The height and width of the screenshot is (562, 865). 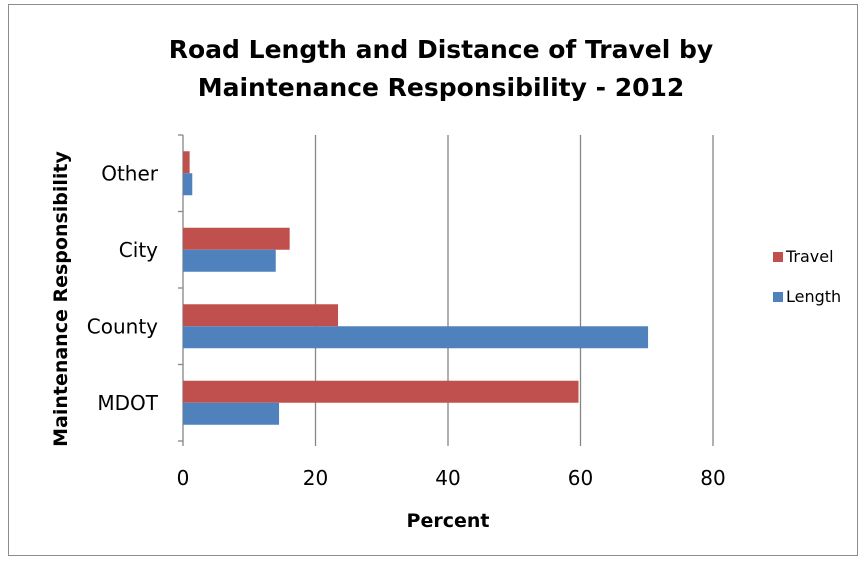 What do you see at coordinates (315, 478) in the screenshot?
I see `x-tick-label-20: 20` at bounding box center [315, 478].